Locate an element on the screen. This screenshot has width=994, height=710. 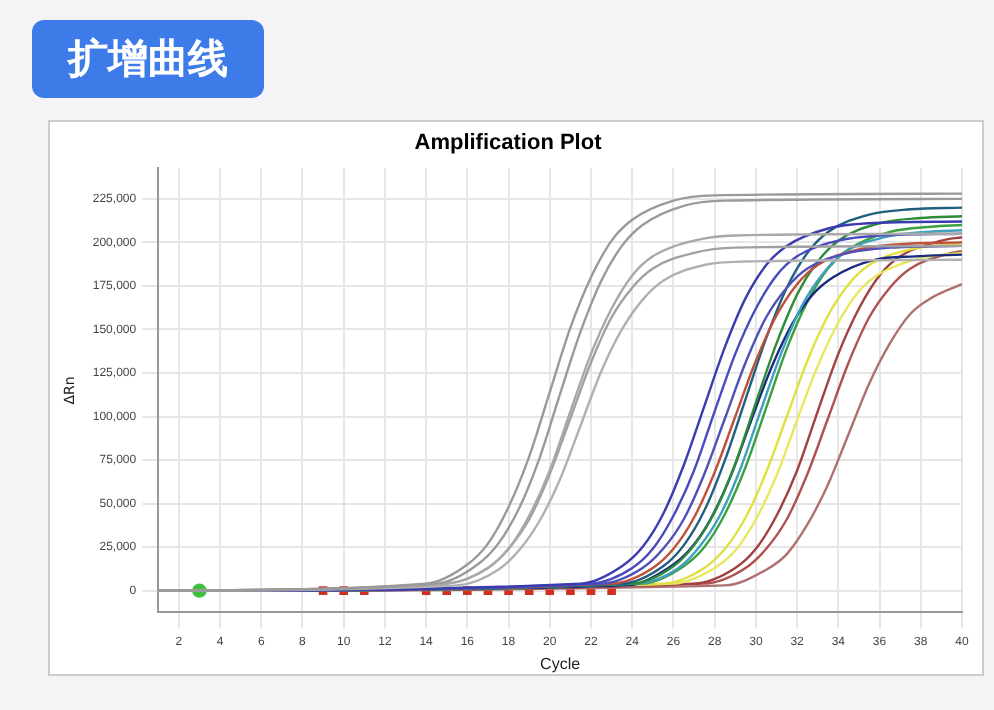
chart-title: Amplification Plot is located at coordinates (508, 143).